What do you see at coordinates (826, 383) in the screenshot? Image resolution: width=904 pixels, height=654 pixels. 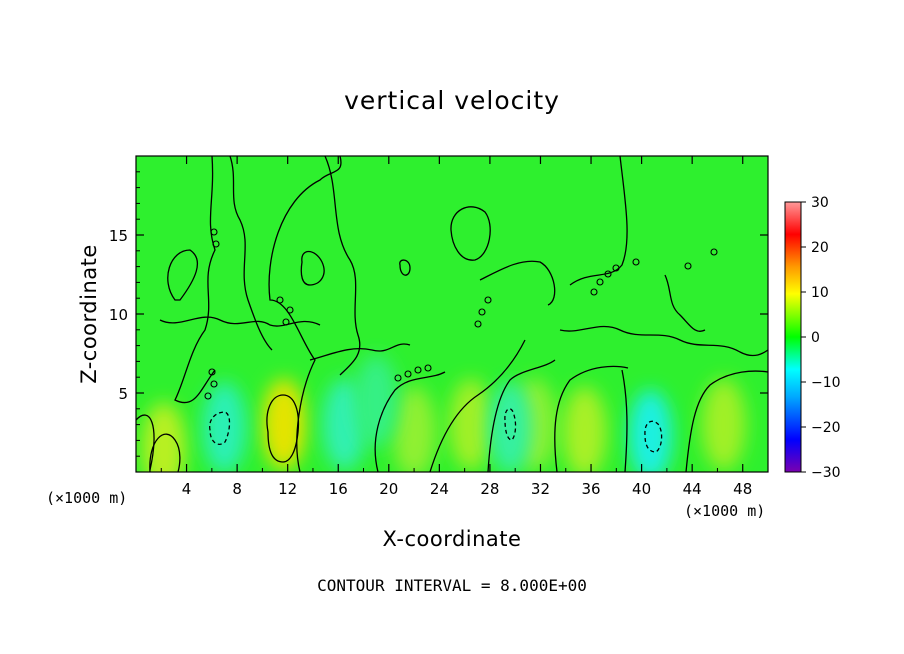 I see `colorbar-tick-label: −10` at bounding box center [826, 383].